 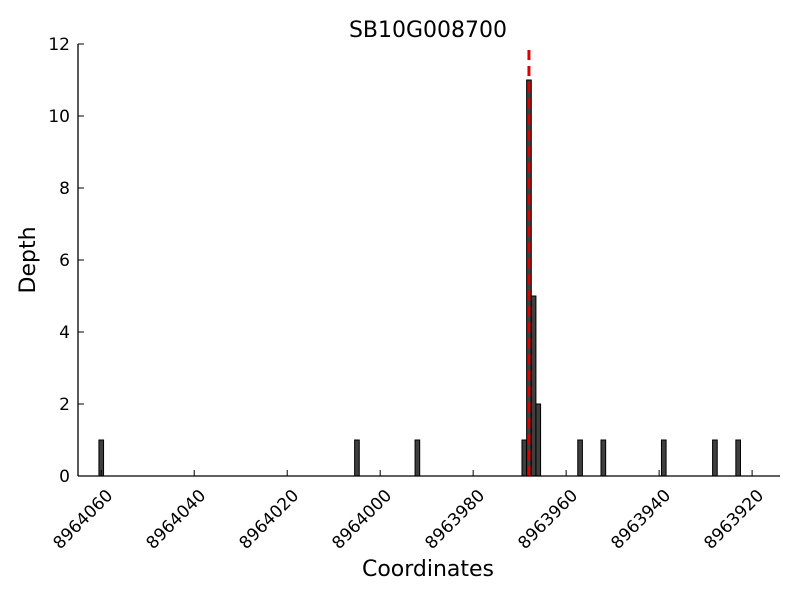 I want to click on x-axis-title: Coordinates, so click(x=428, y=569).